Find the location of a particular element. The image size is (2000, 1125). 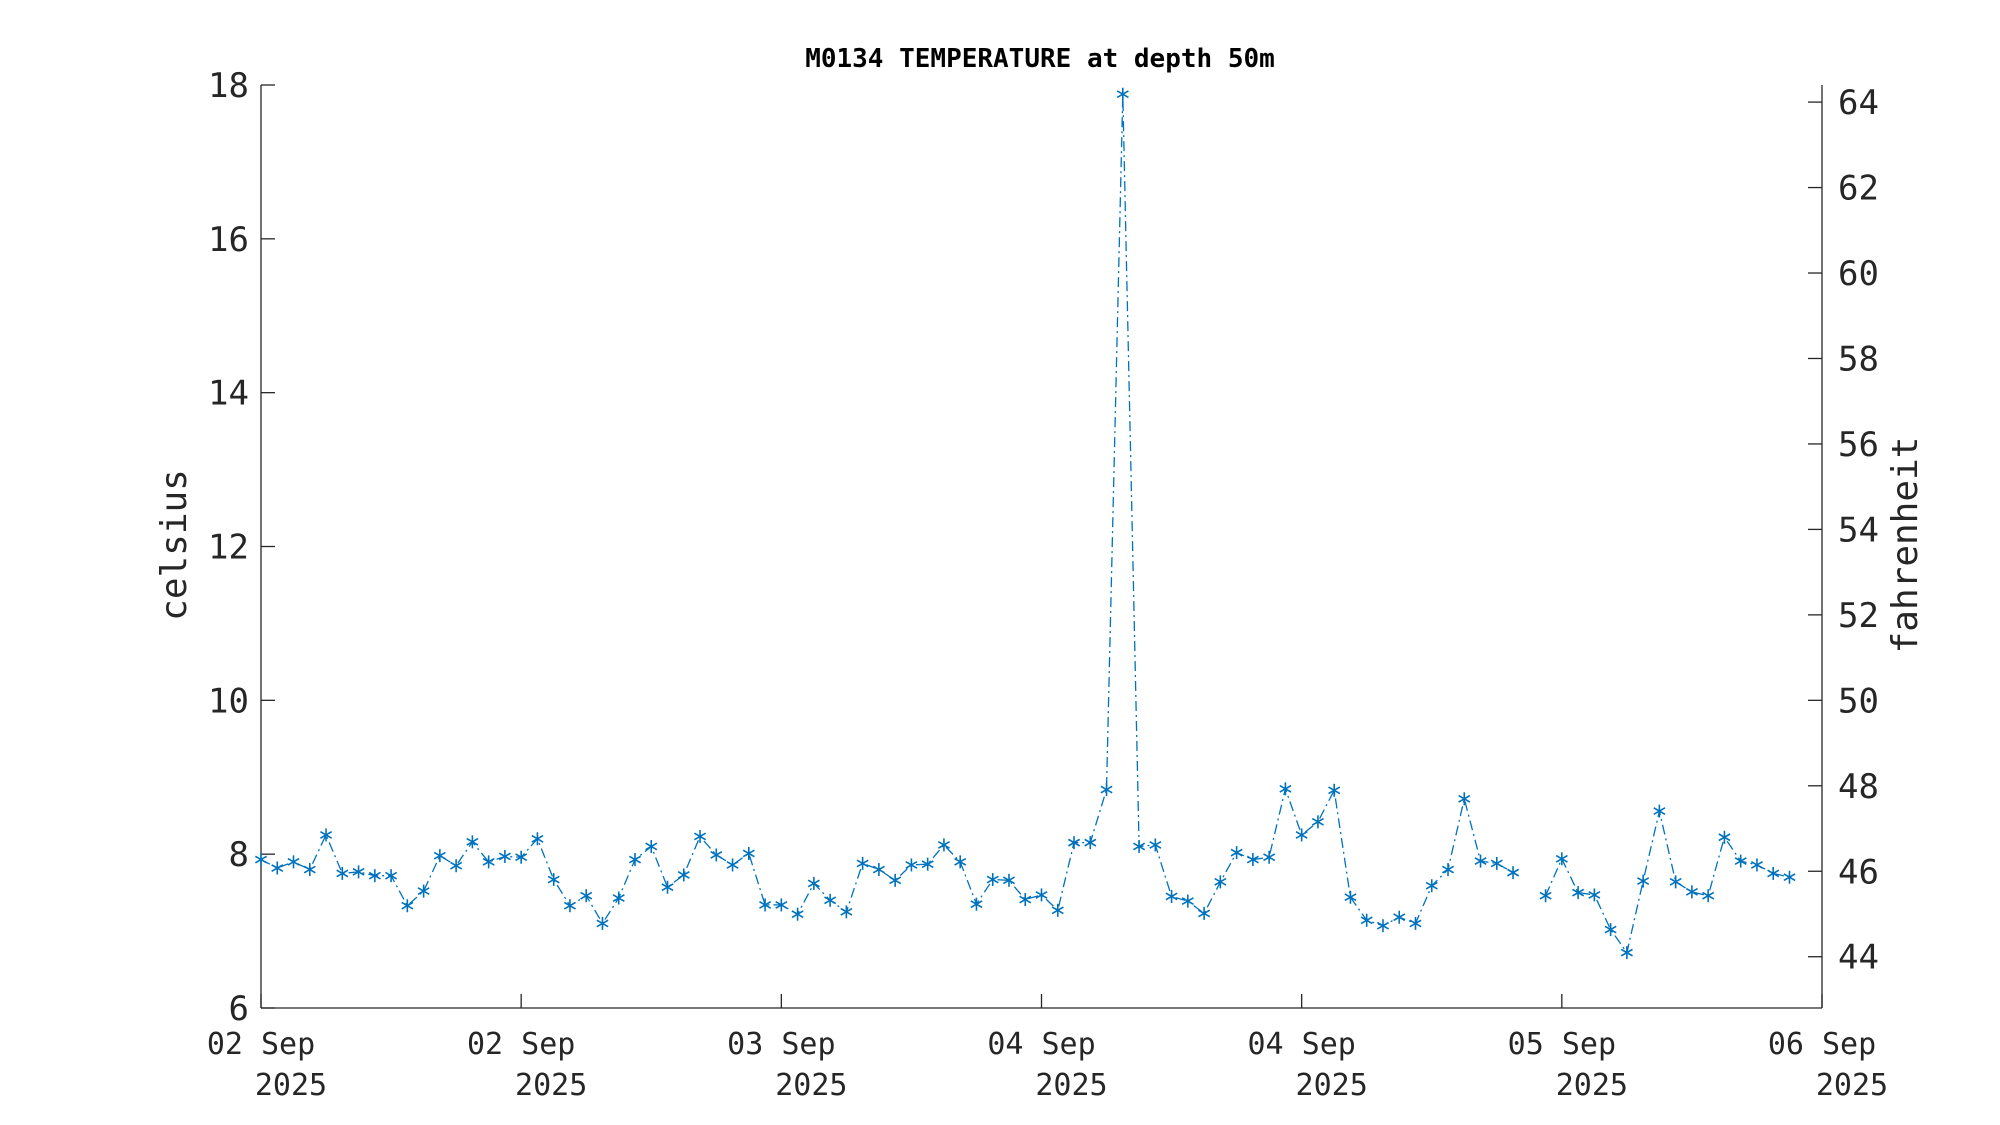

y-tick-label: 16 is located at coordinates (228, 240).